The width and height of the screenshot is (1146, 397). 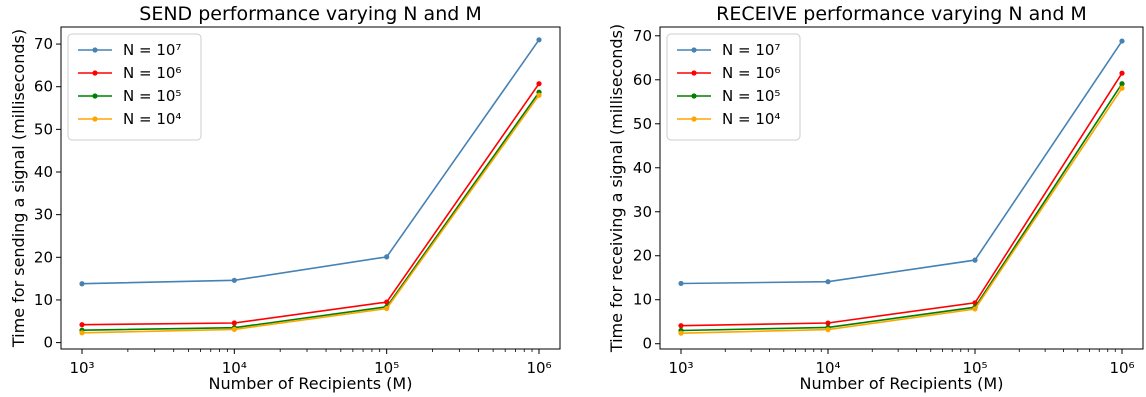 What do you see at coordinates (901, 14) in the screenshot?
I see `chart-title: RECEIVE performance varying N and M` at bounding box center [901, 14].